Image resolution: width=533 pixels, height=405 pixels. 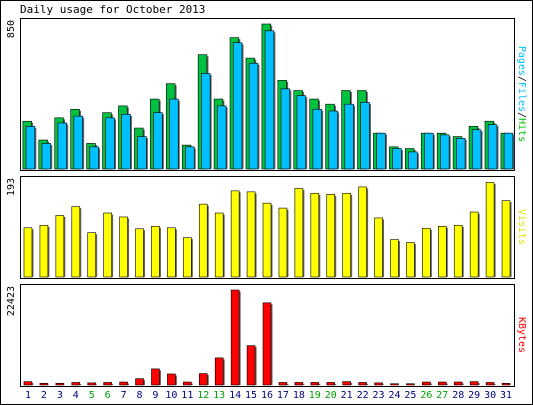 I want to click on x-tick-label-day-27: 27, so click(x=442, y=395).